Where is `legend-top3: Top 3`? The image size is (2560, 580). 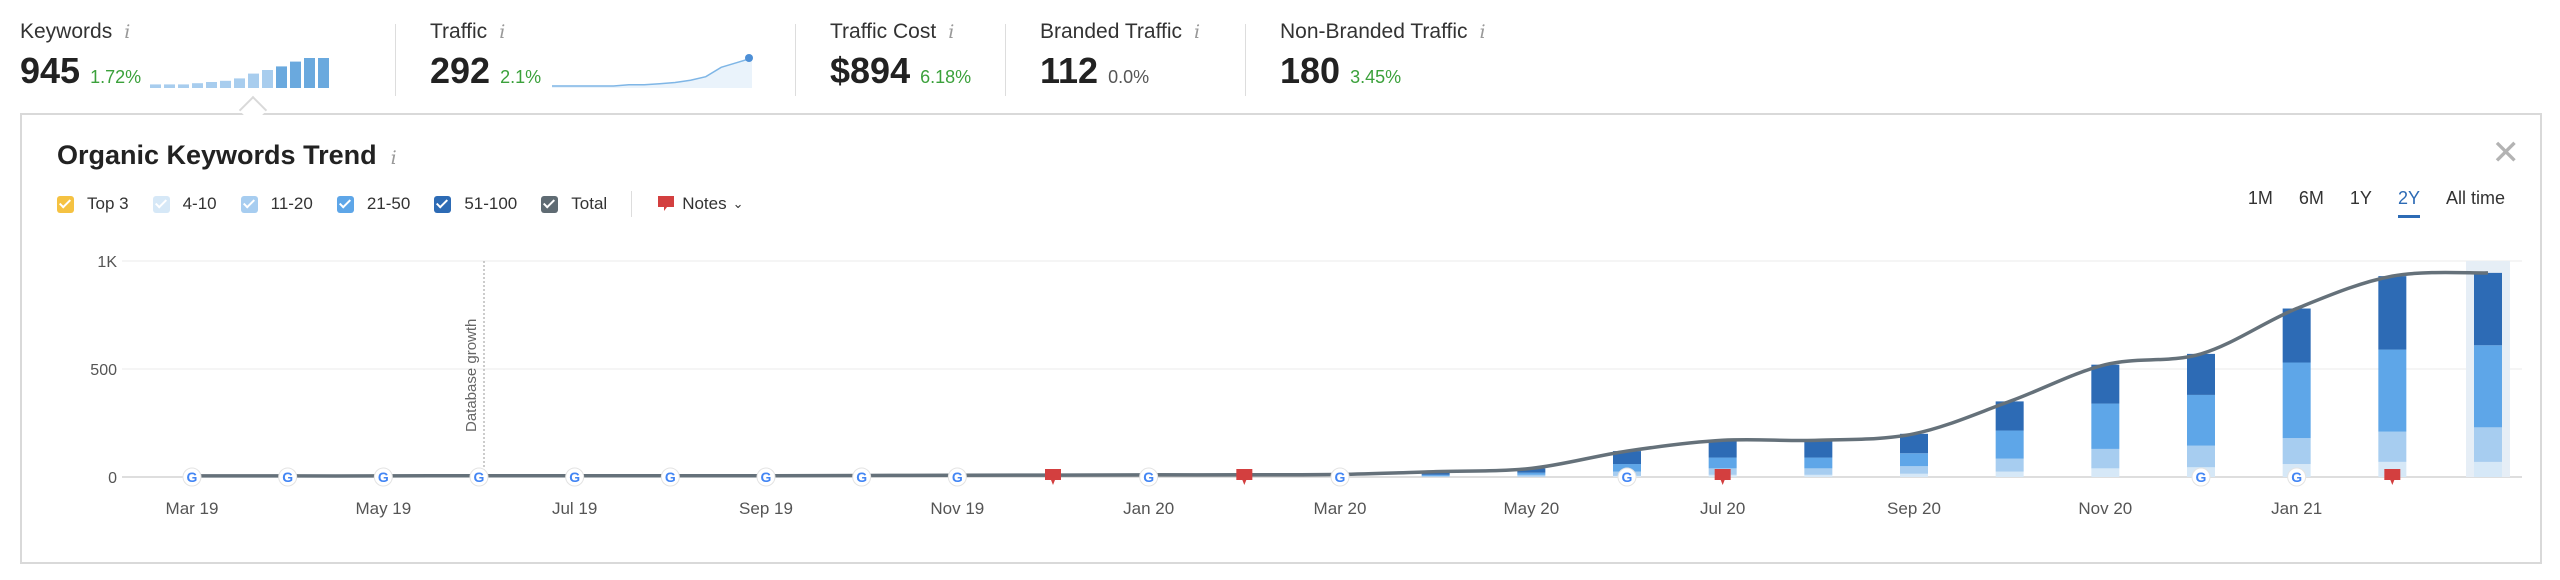
legend-top3: Top 3 is located at coordinates (93, 204).